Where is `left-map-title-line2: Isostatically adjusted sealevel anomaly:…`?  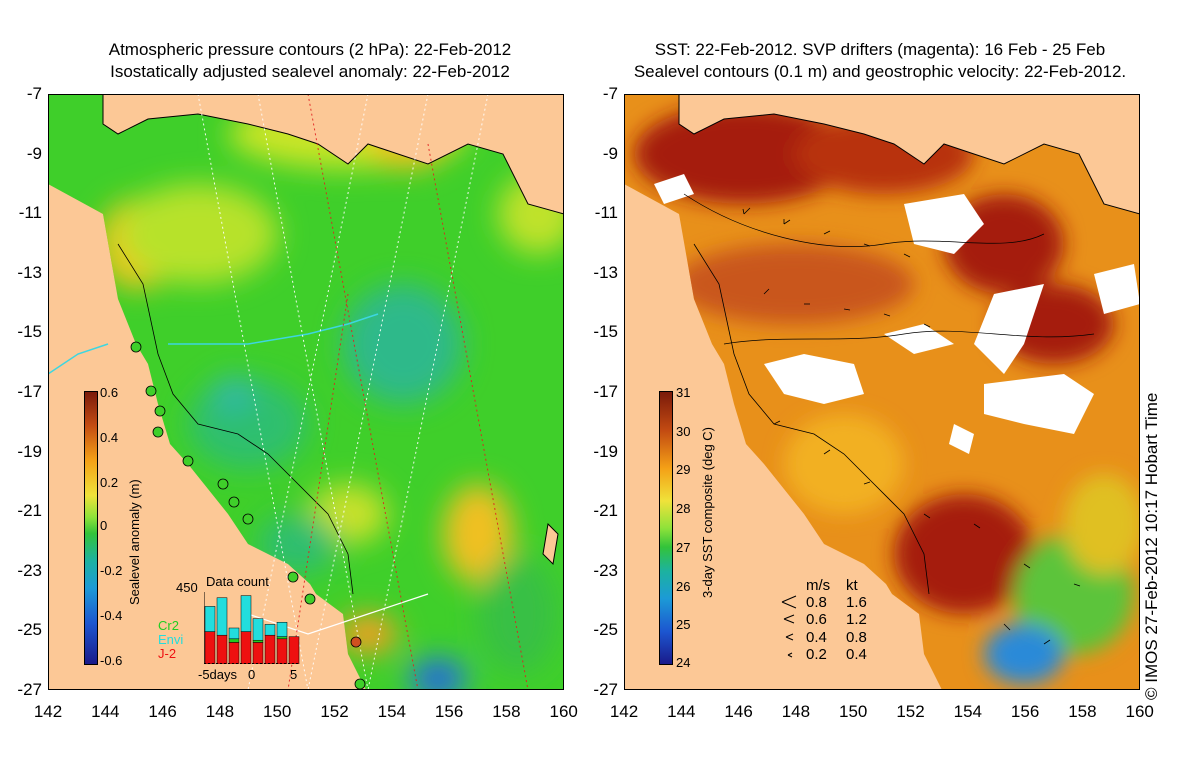
left-map-title-line2: Isostatically adjusted sealevel anomaly:… is located at coordinates (310, 71).